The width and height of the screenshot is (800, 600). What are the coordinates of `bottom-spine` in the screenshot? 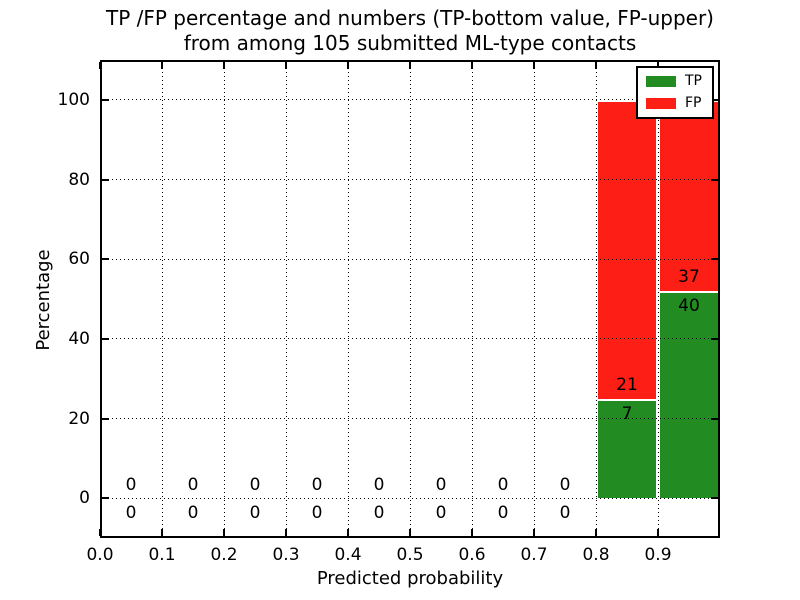 It's located at (410, 537).